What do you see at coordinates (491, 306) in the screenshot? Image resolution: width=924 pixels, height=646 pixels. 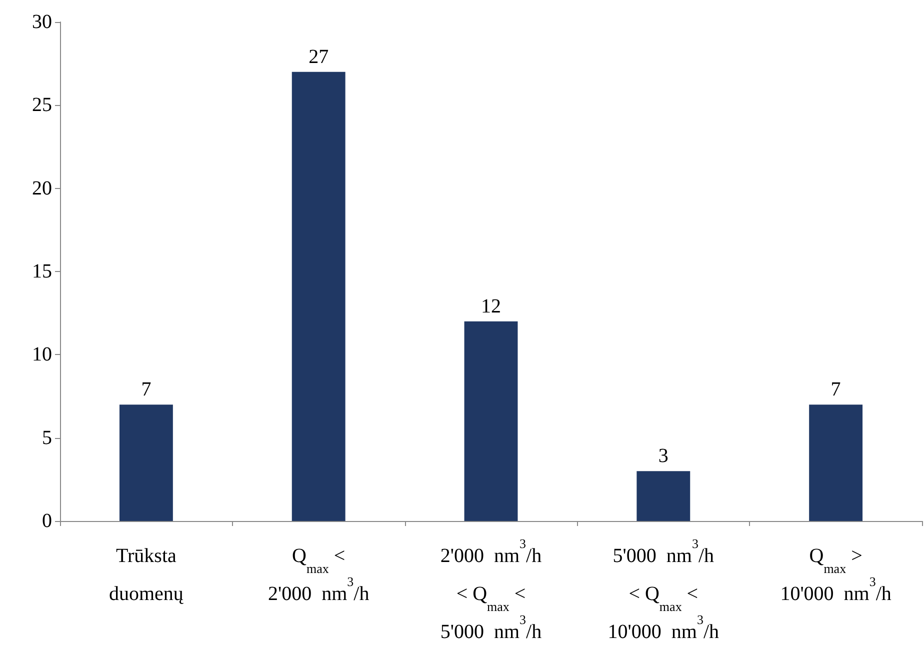 I see `data-label: 12` at bounding box center [491, 306].